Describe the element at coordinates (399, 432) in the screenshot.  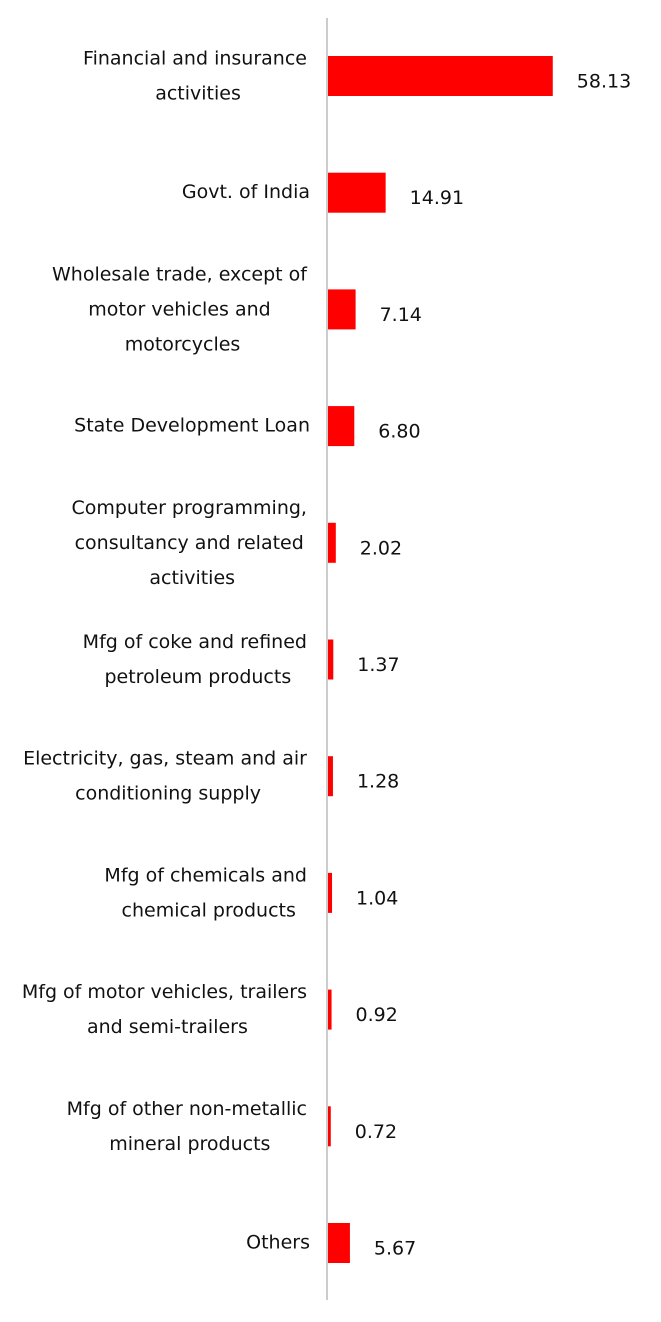
I see `value-label: 6.80` at that location.